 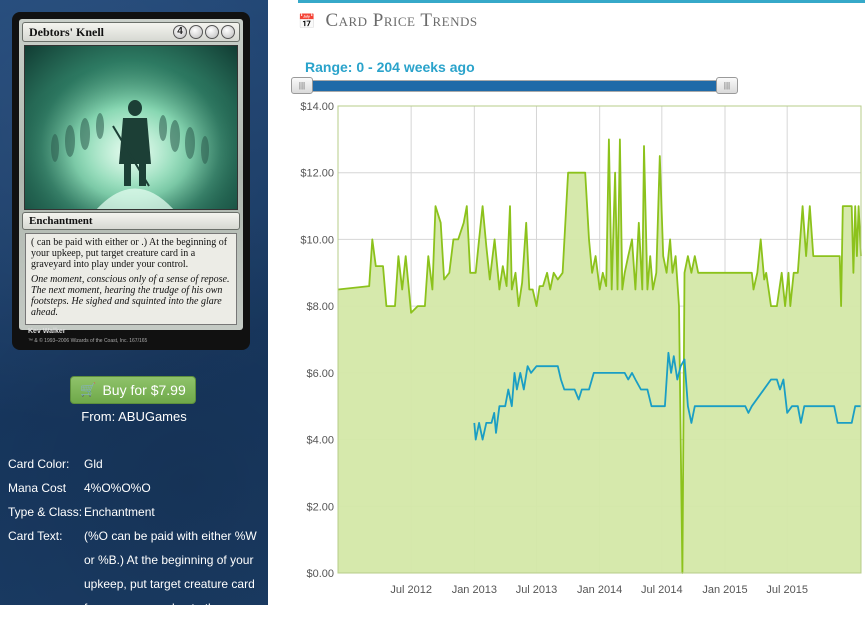 I want to click on detail-key: Mana Cost, so click(x=37, y=488).